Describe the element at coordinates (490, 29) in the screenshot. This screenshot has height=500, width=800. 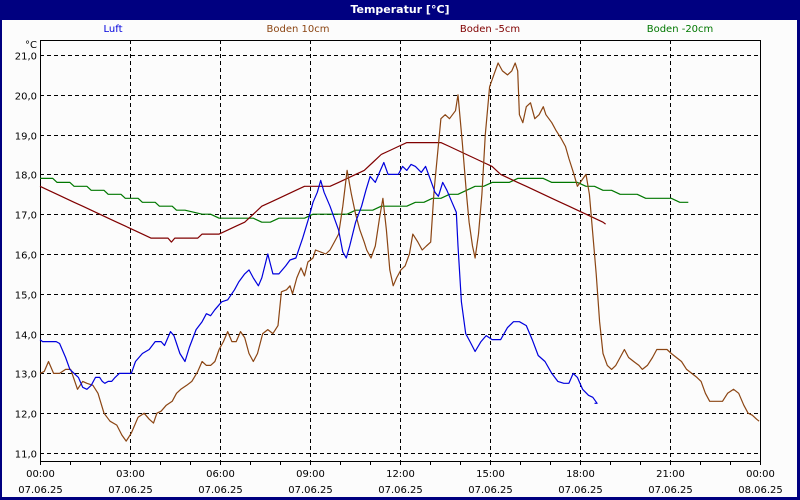
I see `legend-item: Boden -5cm` at that location.